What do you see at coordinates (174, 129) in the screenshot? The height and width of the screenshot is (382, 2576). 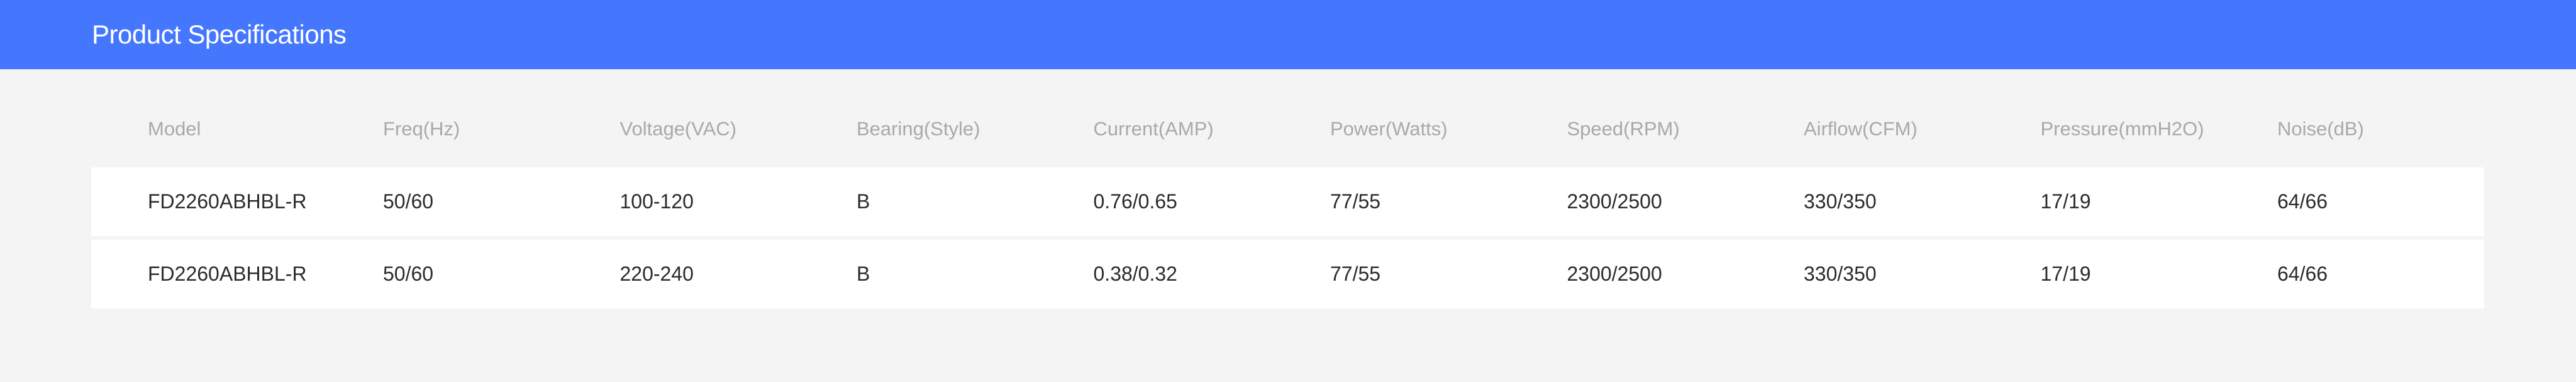 I see `column-header: Model` at bounding box center [174, 129].